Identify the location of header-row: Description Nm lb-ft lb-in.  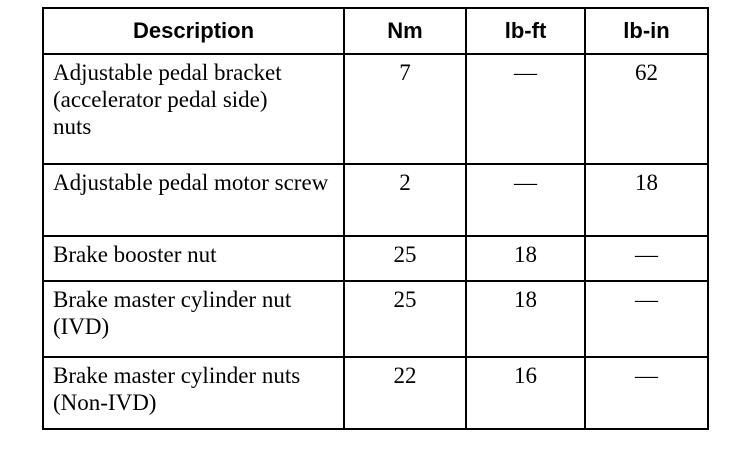
(375, 31).